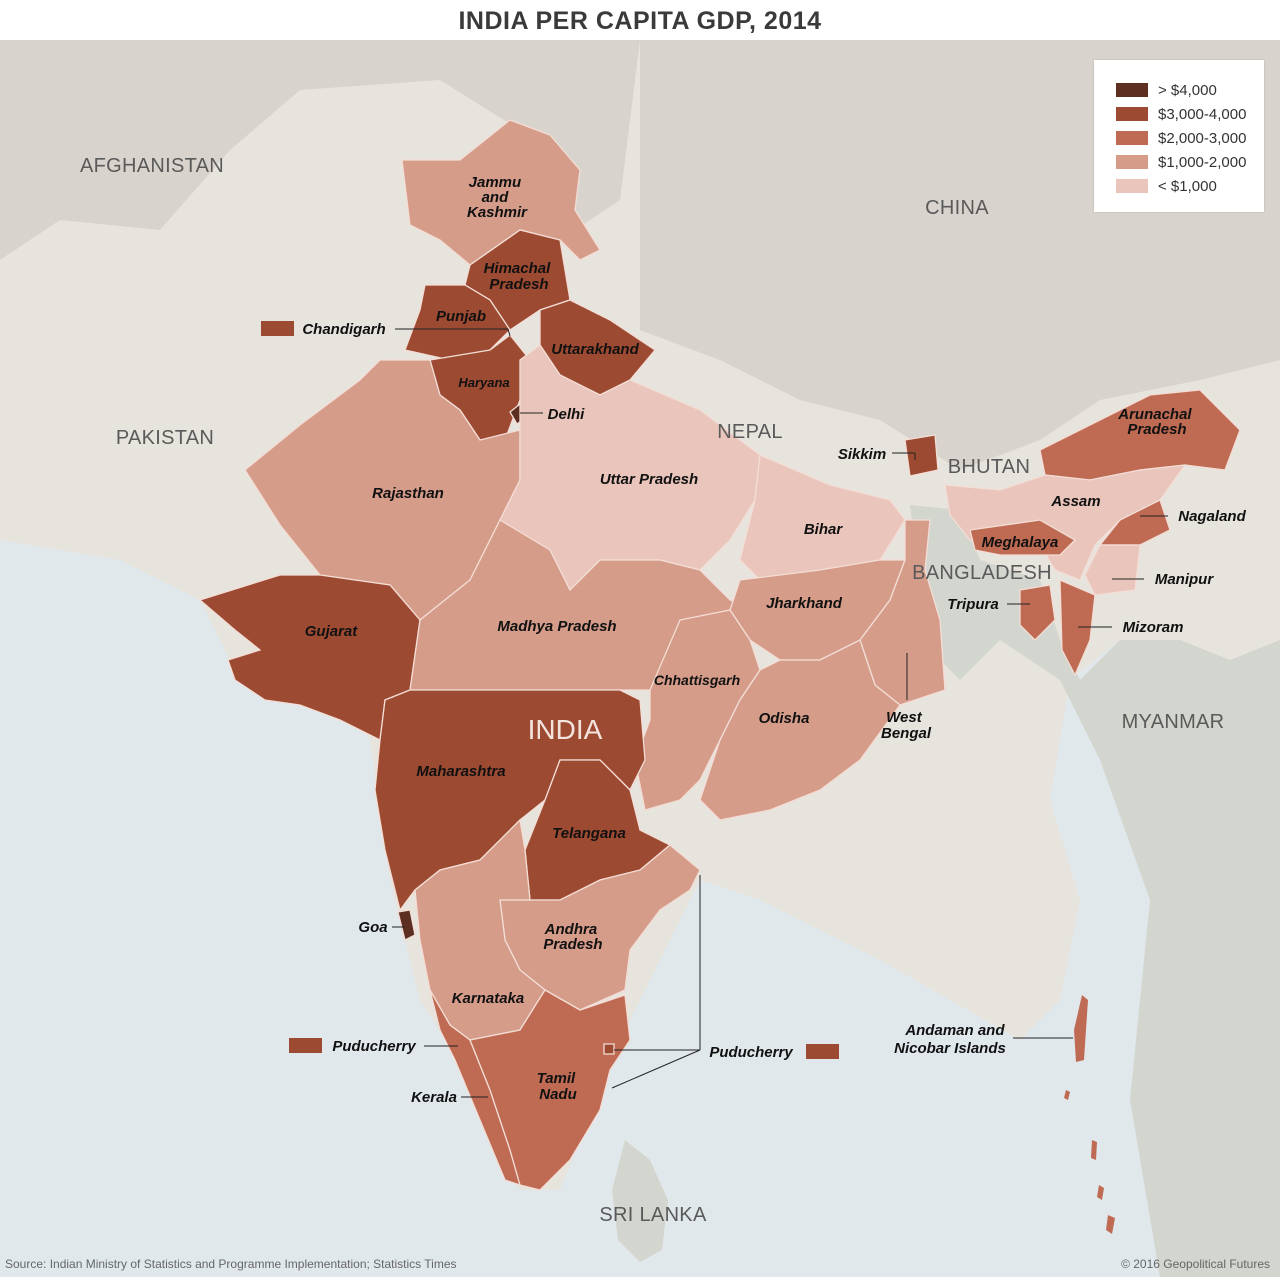 The height and width of the screenshot is (1277, 1280). What do you see at coordinates (343, 329) in the screenshot?
I see `label-chandigarh: Chandigarh` at bounding box center [343, 329].